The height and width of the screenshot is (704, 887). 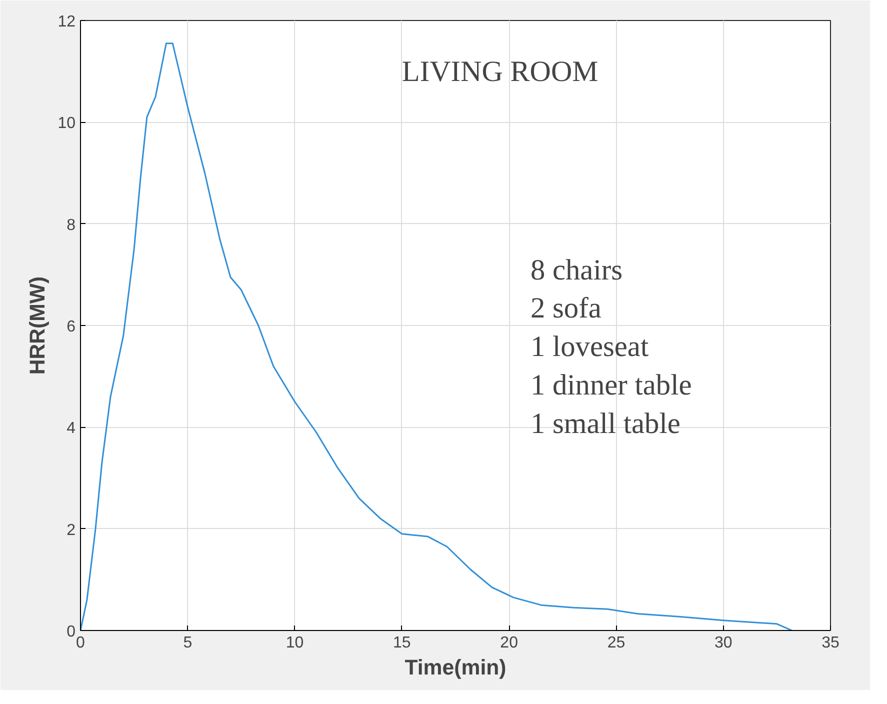 What do you see at coordinates (831, 643) in the screenshot?
I see `x-tick-label: 35` at bounding box center [831, 643].